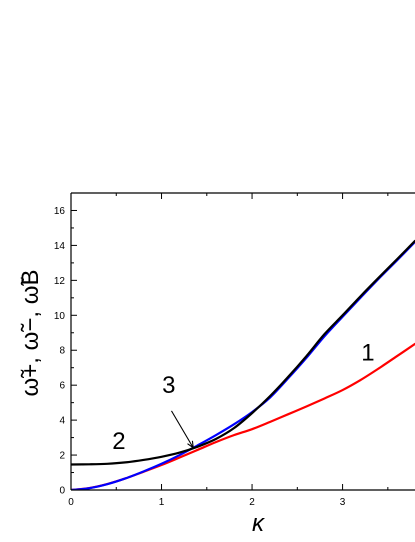 The width and height of the screenshot is (415, 542). I want to click on y-tick-label: 2, so click(62, 456).